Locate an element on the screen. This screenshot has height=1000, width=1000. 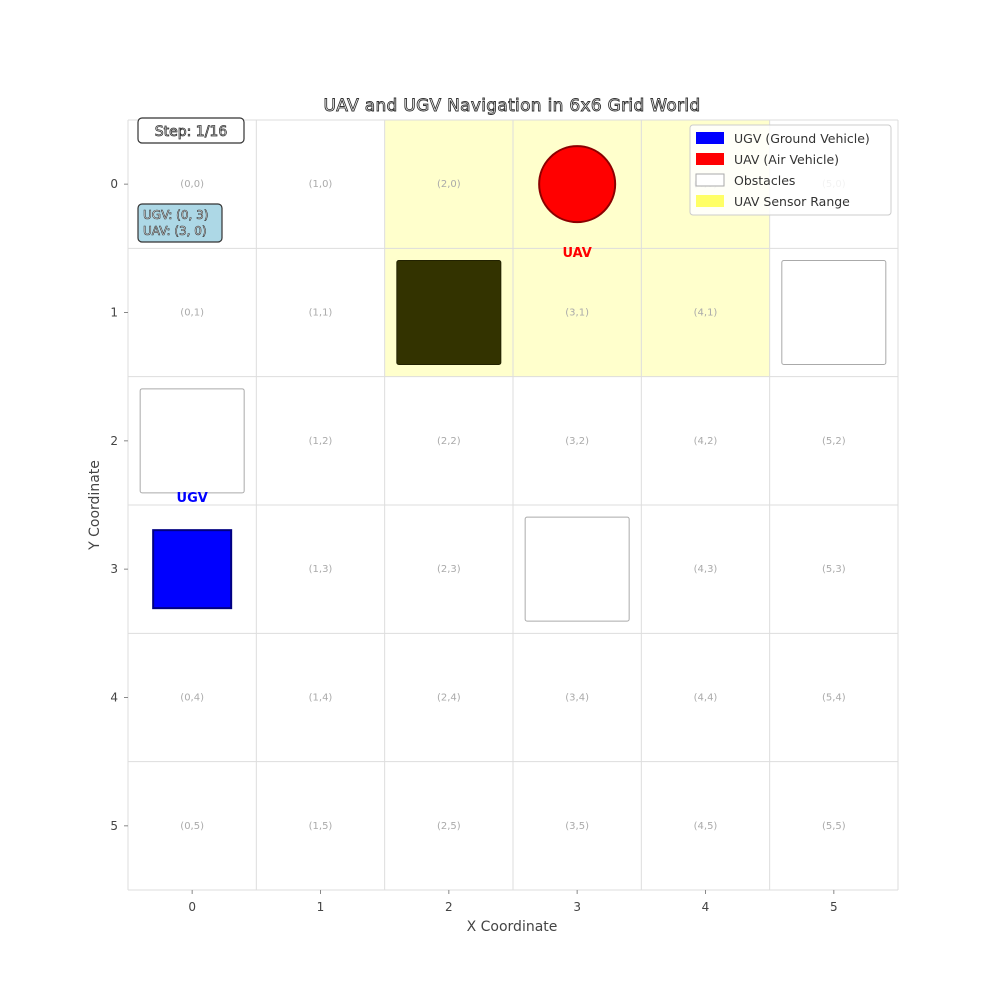
cell-coordinate-label: (5,2) is located at coordinates (834, 441).